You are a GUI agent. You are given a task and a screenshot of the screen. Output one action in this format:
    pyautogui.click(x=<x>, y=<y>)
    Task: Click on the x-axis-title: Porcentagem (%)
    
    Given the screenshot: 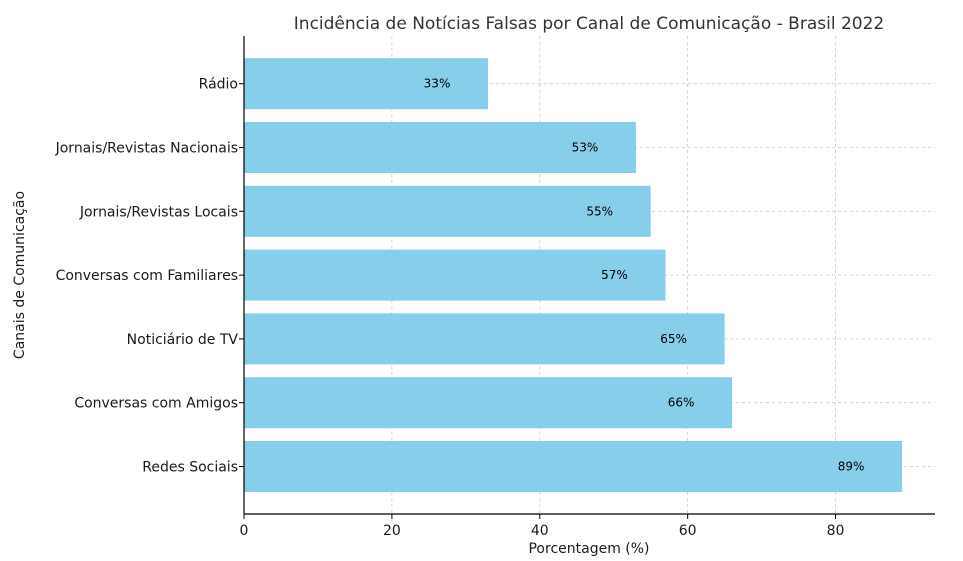 What is the action you would take?
    pyautogui.click(x=588, y=549)
    